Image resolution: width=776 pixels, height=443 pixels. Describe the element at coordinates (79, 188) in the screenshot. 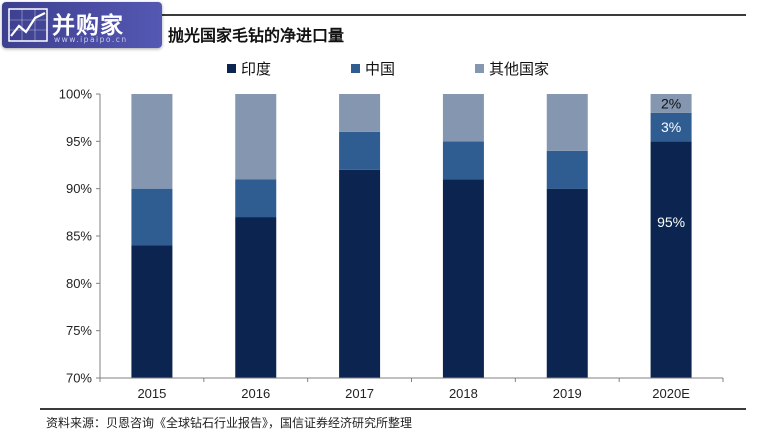

I see `y-tick-label: 90%` at that location.